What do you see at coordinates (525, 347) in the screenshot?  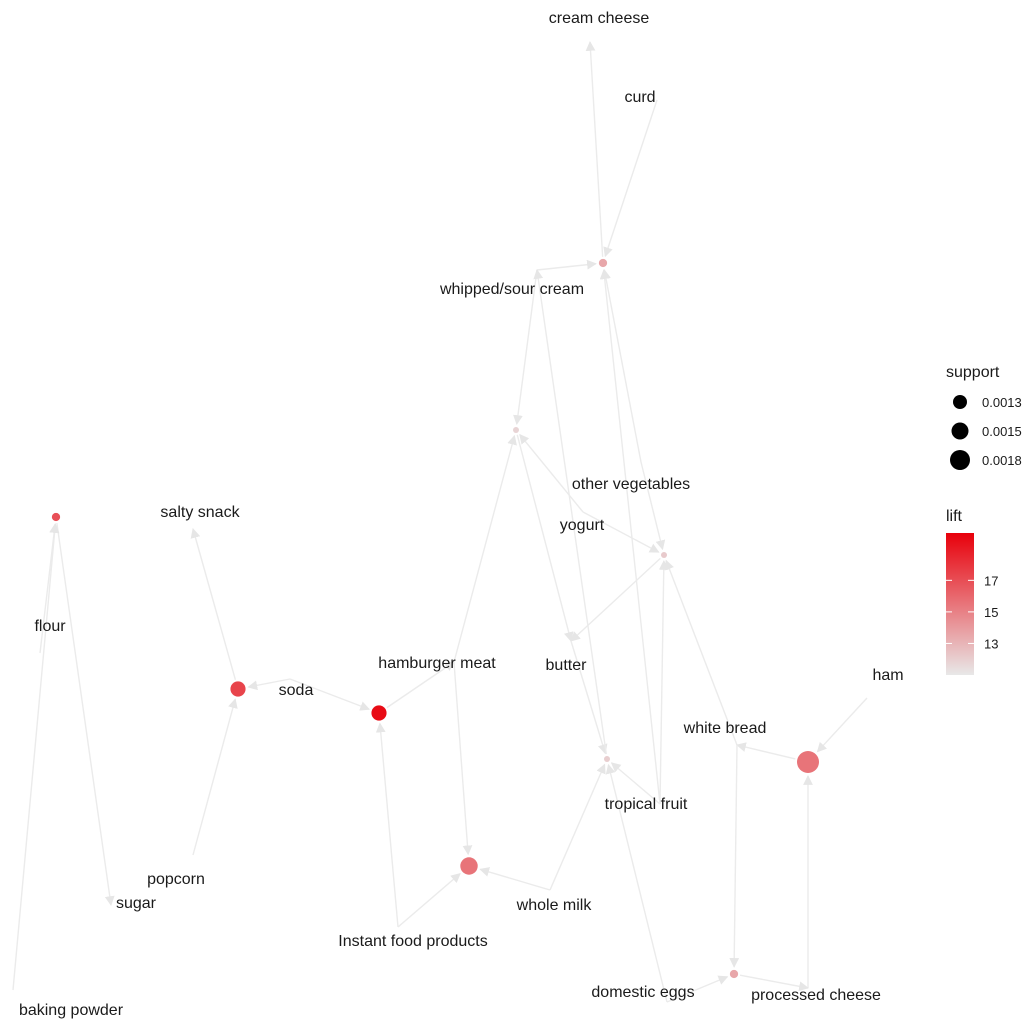 I see `edge-whipped-sour-cream-to-r2` at bounding box center [525, 347].